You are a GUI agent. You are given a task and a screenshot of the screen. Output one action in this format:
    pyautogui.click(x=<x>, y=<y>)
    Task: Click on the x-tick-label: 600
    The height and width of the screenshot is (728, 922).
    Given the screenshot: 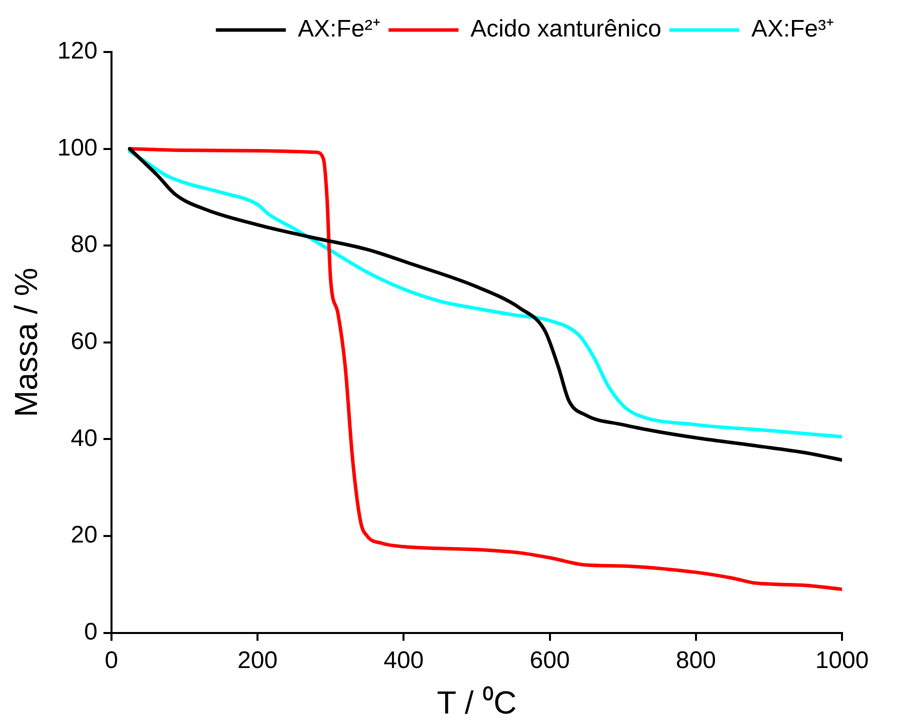 What is the action you would take?
    pyautogui.click(x=550, y=660)
    